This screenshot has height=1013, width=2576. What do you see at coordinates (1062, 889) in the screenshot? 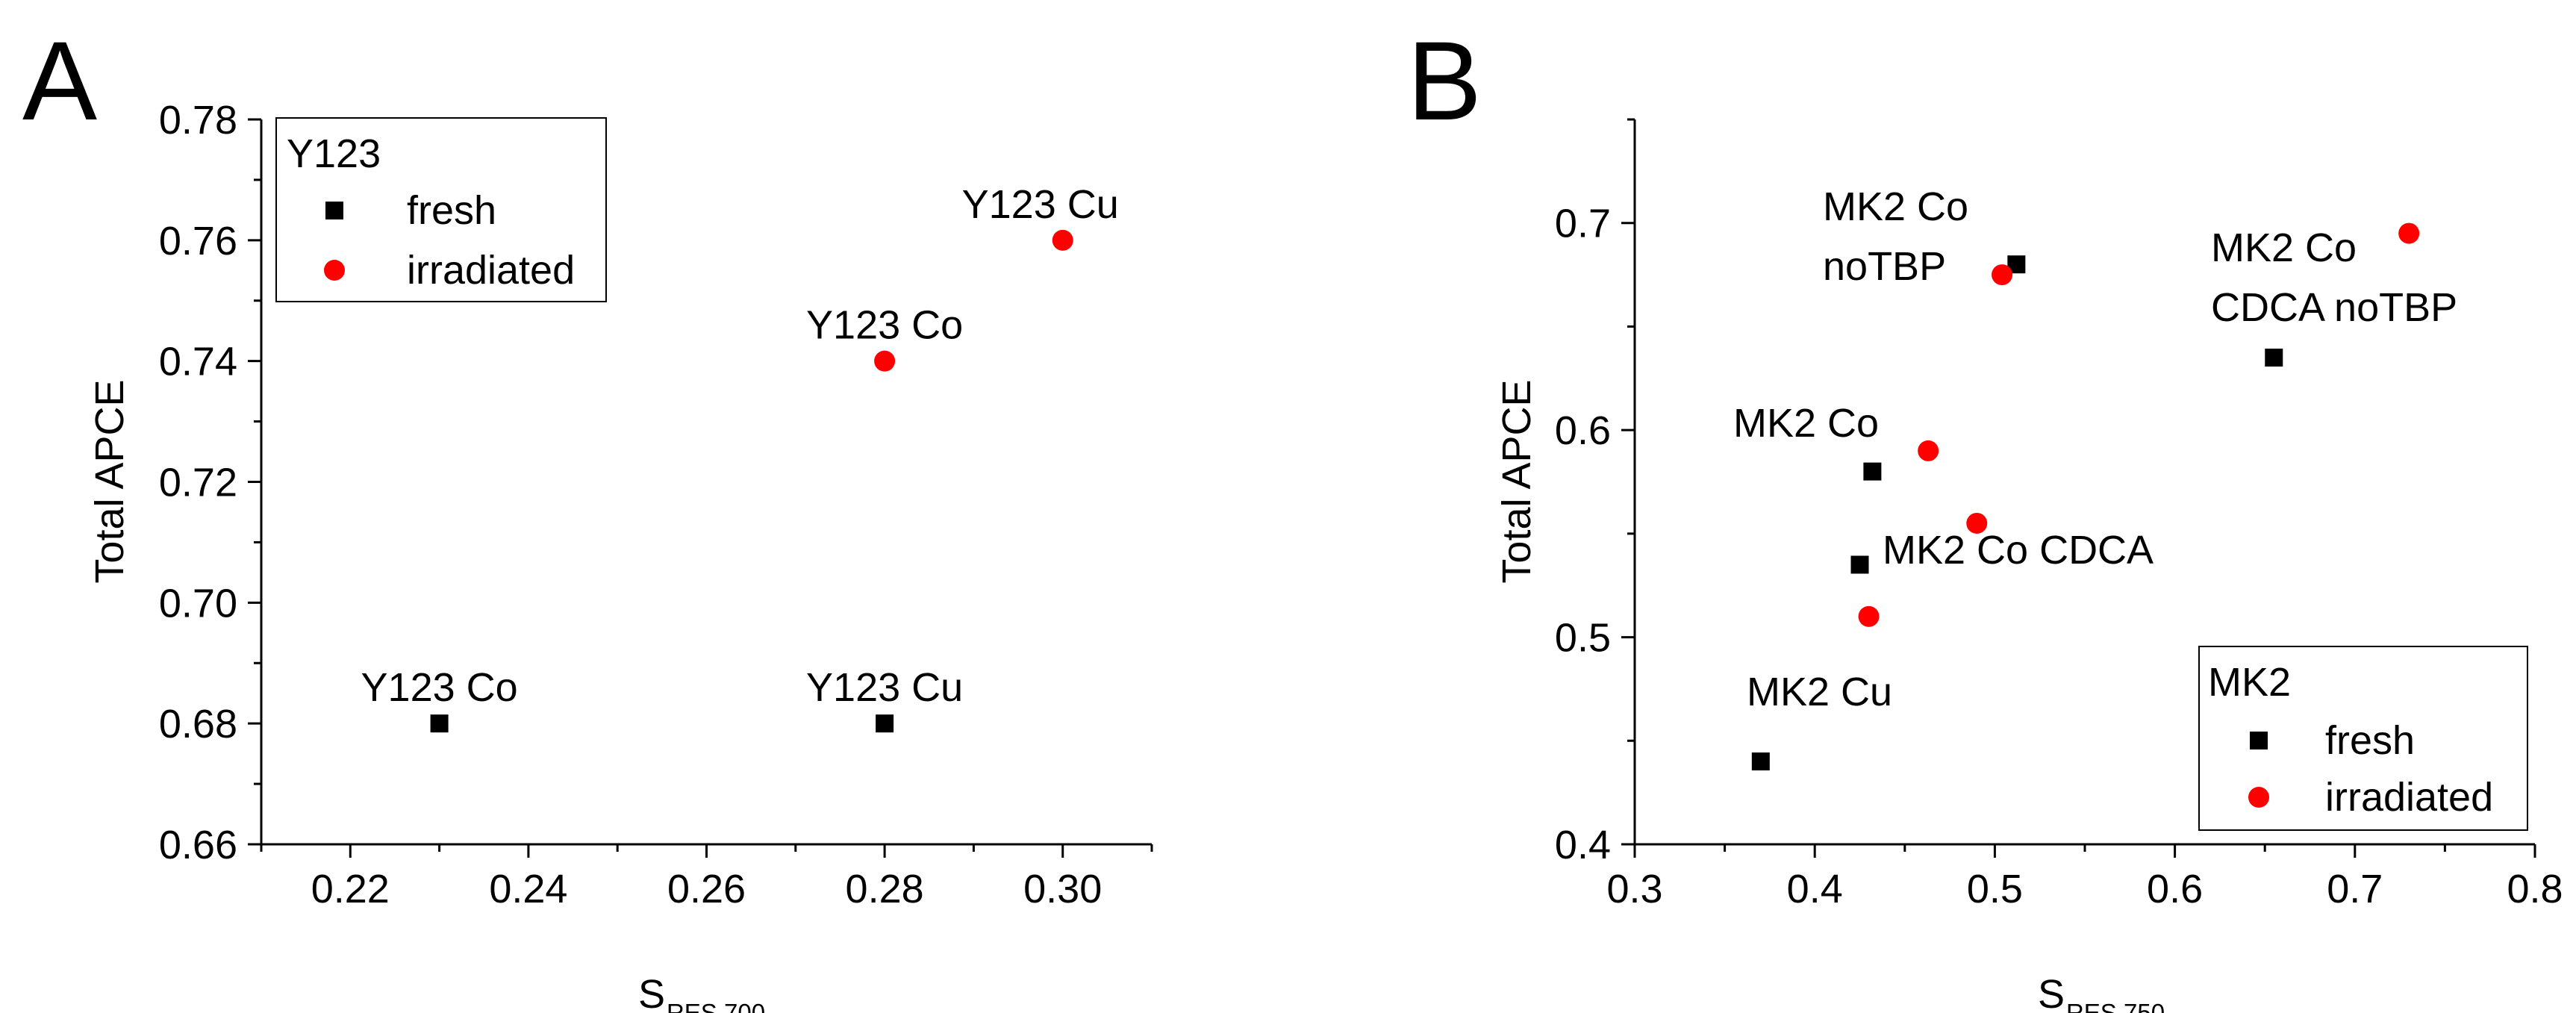
I see `x-tick-label-a: 0.30` at bounding box center [1062, 889].